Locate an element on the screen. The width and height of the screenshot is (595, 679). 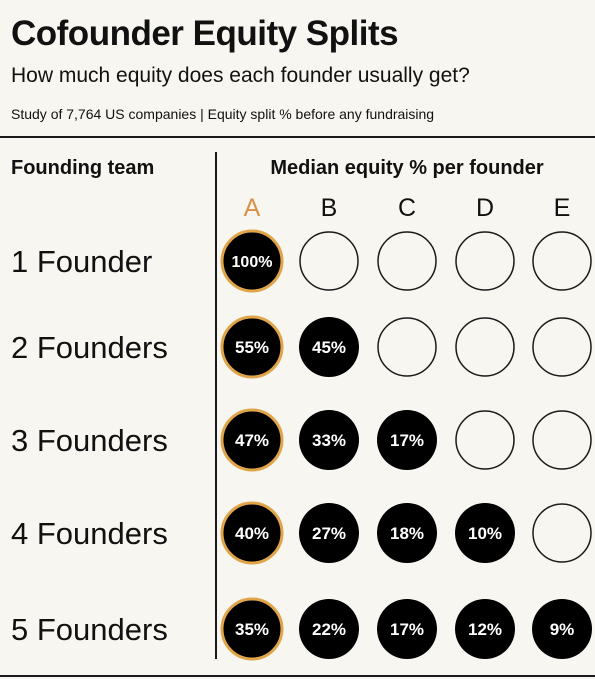
equity-value: 40% is located at coordinates (252, 533).